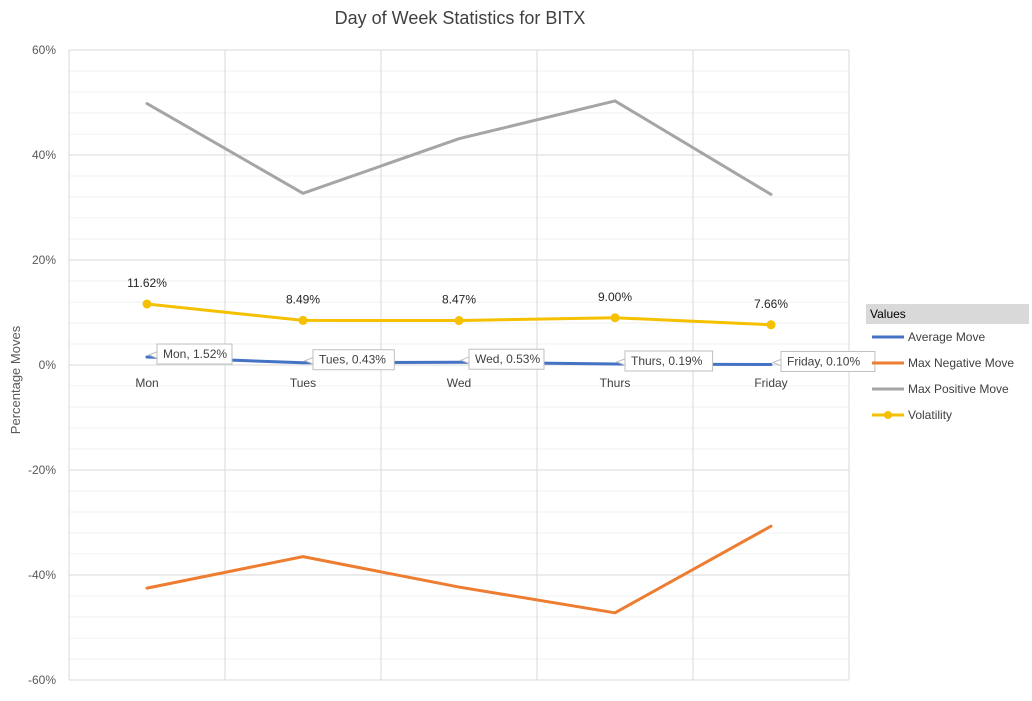 Image resolution: width=1032 pixels, height=701 pixels. Describe the element at coordinates (459, 300) in the screenshot. I see `volatility-data-label: 8.47%` at that location.